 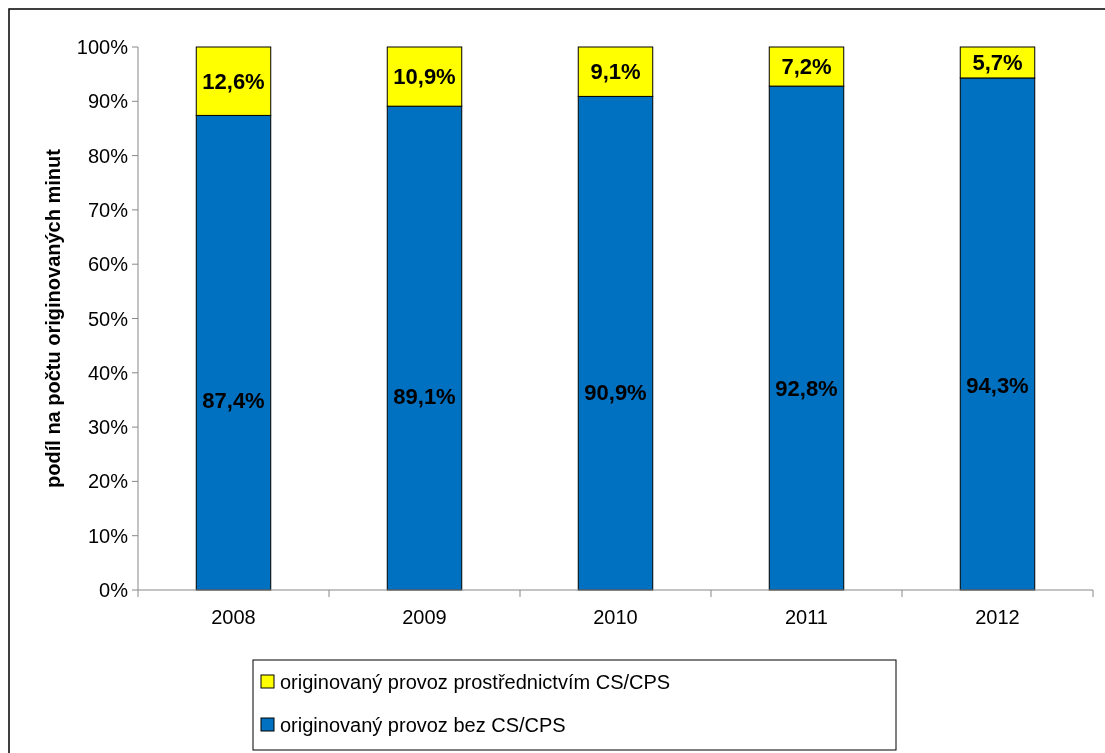 I want to click on y-tick-label: 80%, so click(x=108, y=155).